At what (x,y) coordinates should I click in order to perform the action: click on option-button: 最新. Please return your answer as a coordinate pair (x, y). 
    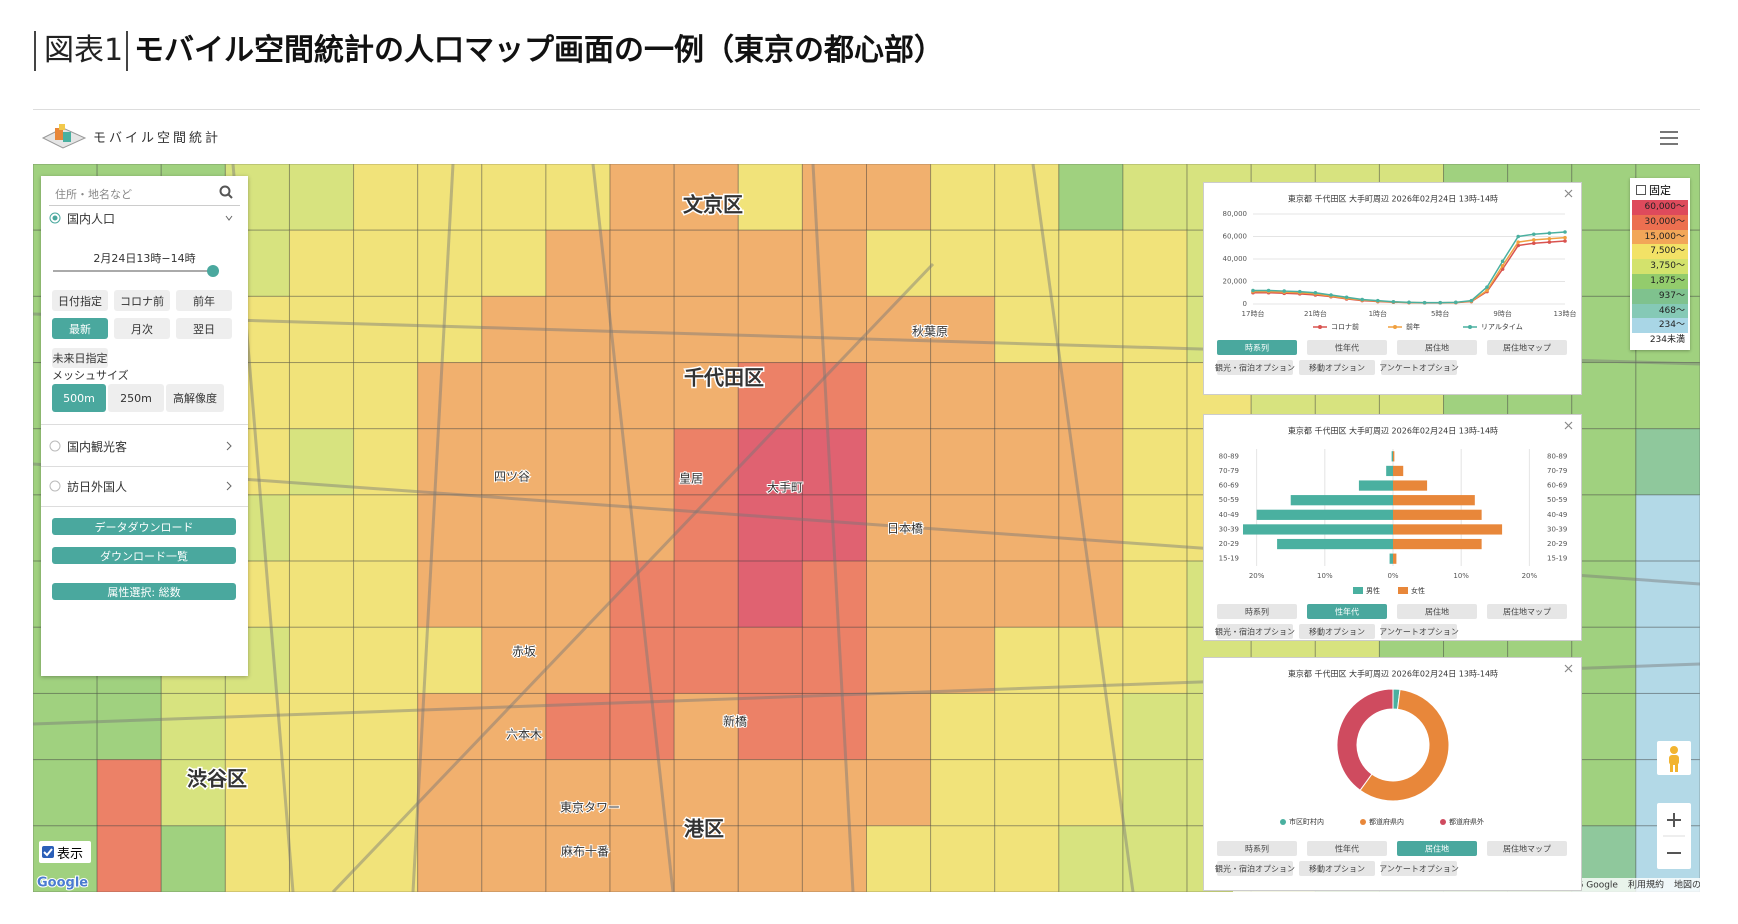
    Looking at the image, I should click on (80, 328).